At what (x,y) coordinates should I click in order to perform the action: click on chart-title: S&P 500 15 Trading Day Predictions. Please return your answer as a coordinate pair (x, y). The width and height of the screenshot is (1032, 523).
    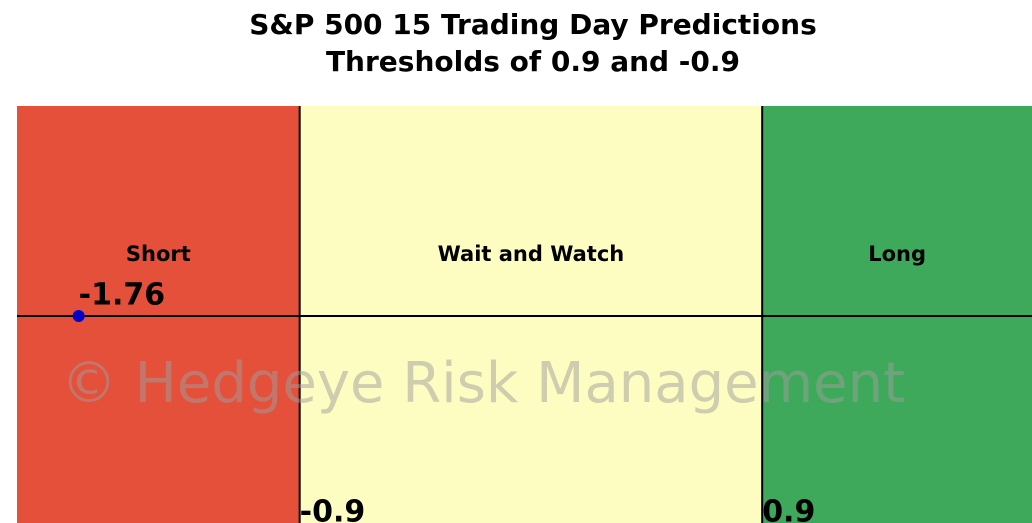
    Looking at the image, I should click on (533, 24).